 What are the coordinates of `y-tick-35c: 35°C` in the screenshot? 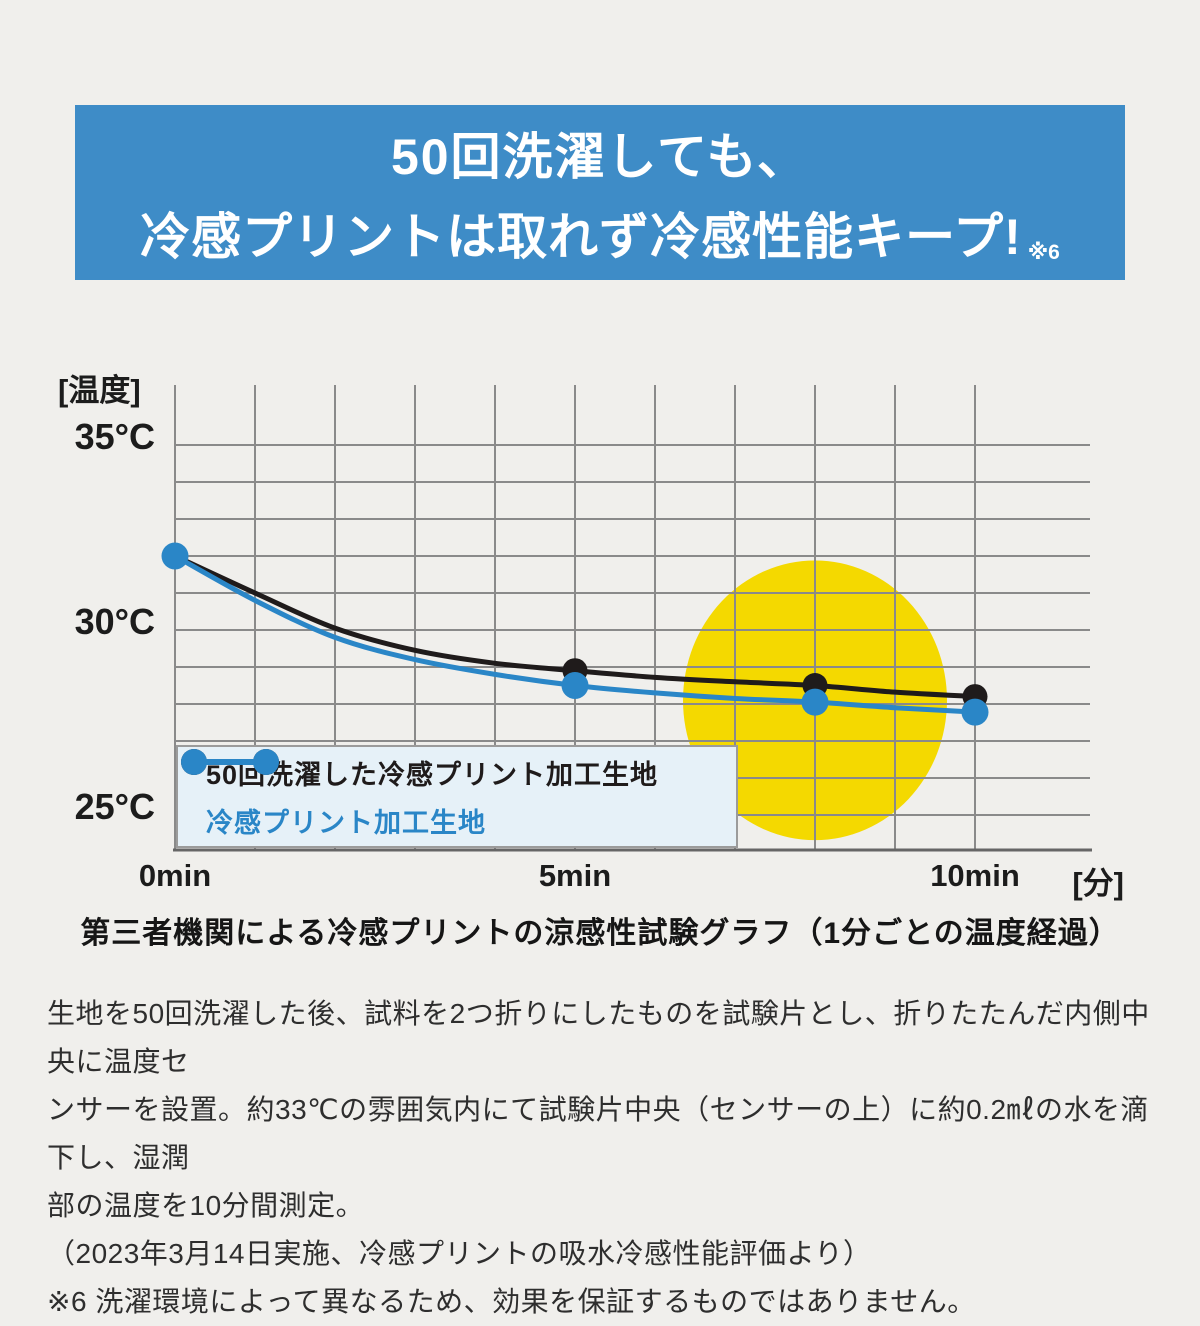 It's located at (114, 436).